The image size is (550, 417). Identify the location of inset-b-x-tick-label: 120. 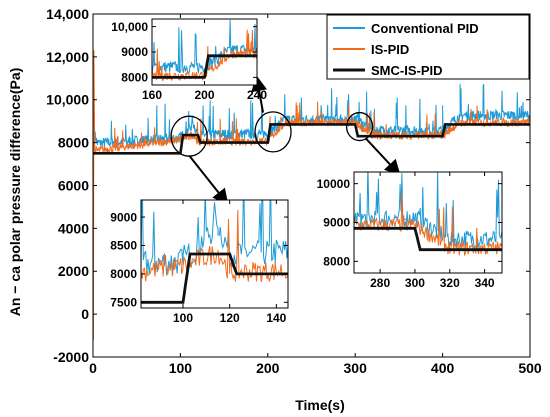
(230, 318).